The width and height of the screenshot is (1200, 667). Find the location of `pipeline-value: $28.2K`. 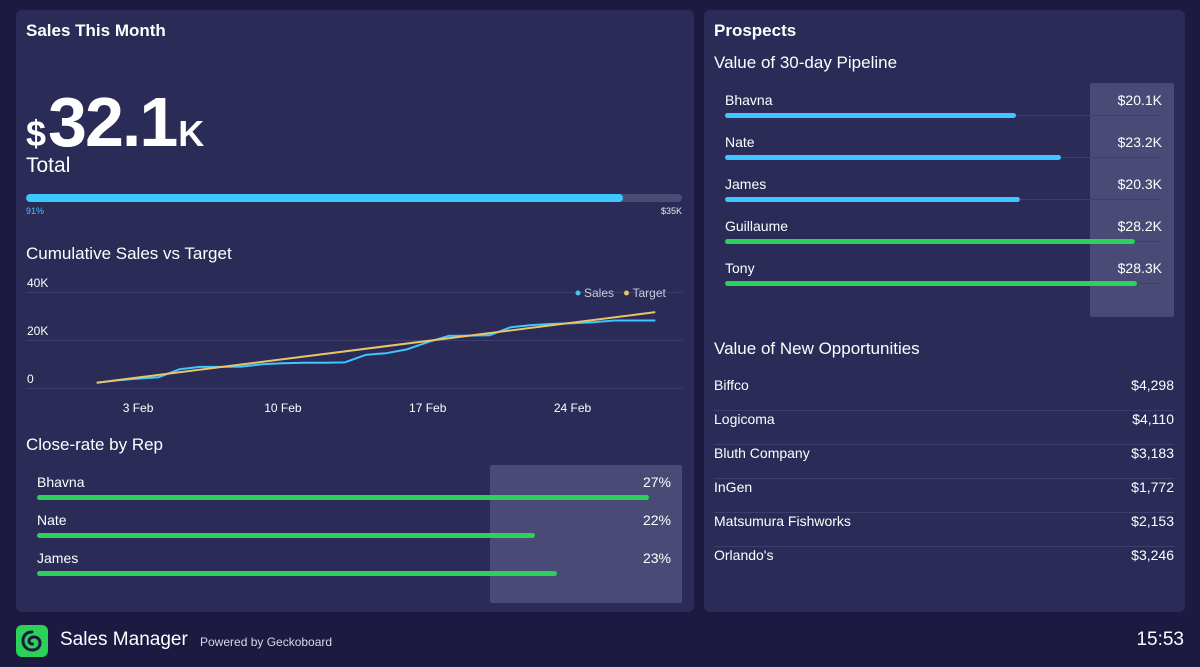

pipeline-value: $28.2K is located at coordinates (1139, 226).